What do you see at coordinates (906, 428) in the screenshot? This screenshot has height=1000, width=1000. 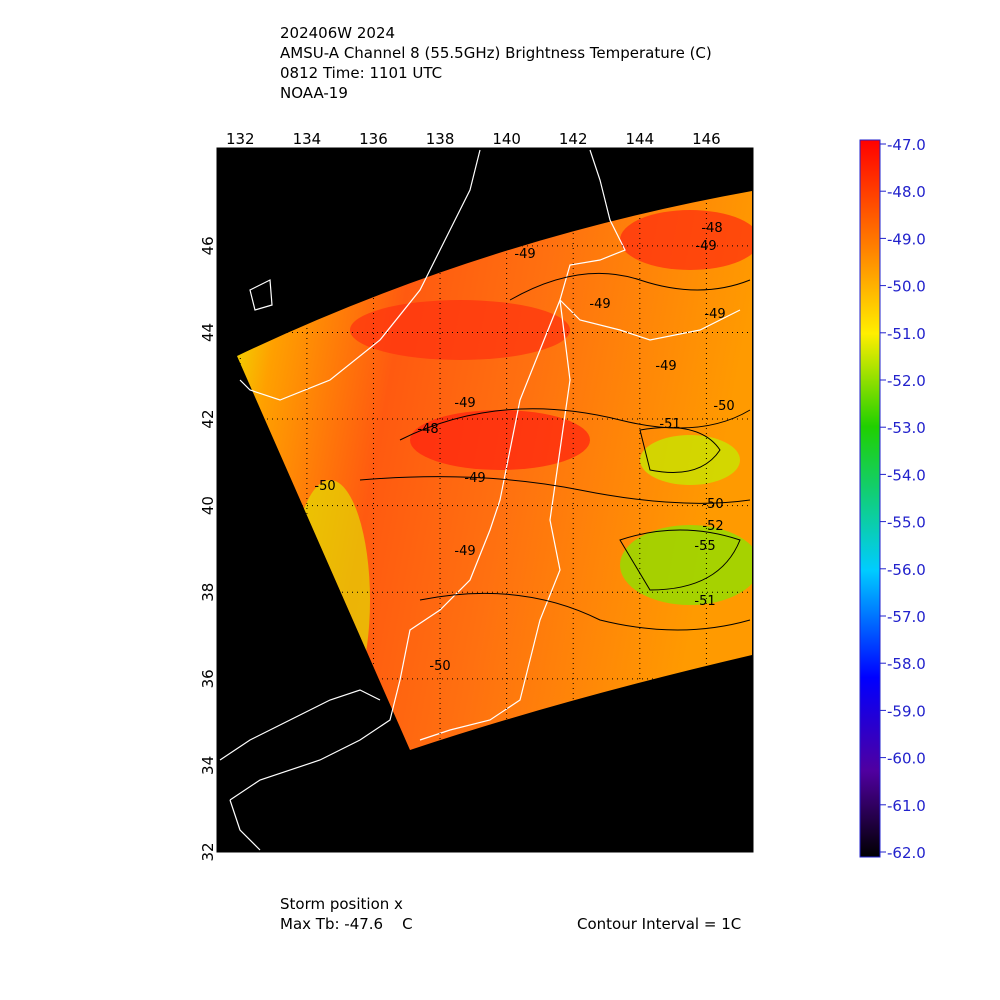 I see `colorbar-tick-label: -53.0` at bounding box center [906, 428].